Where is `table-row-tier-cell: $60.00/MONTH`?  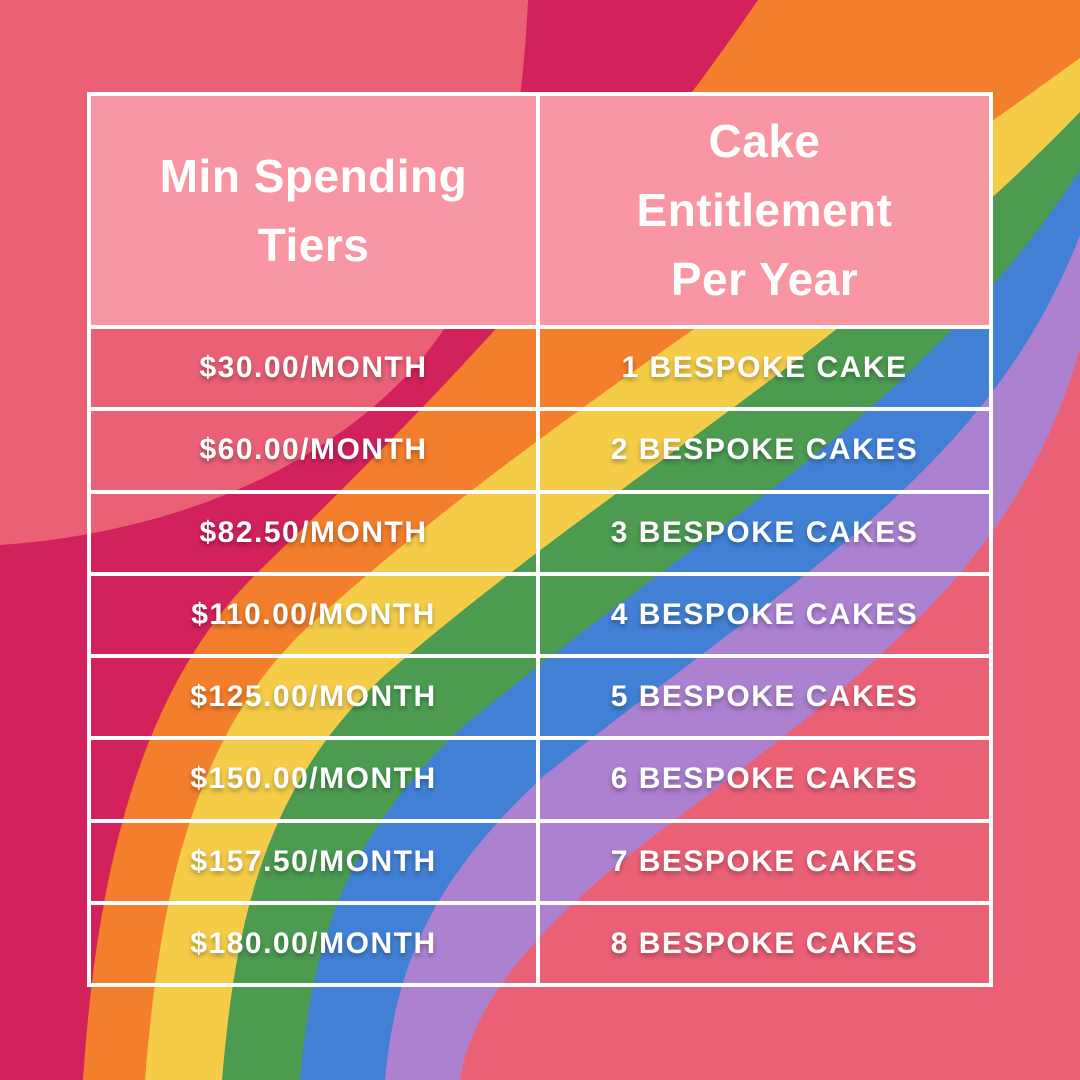
table-row-tier-cell: $60.00/MONTH is located at coordinates (315, 448).